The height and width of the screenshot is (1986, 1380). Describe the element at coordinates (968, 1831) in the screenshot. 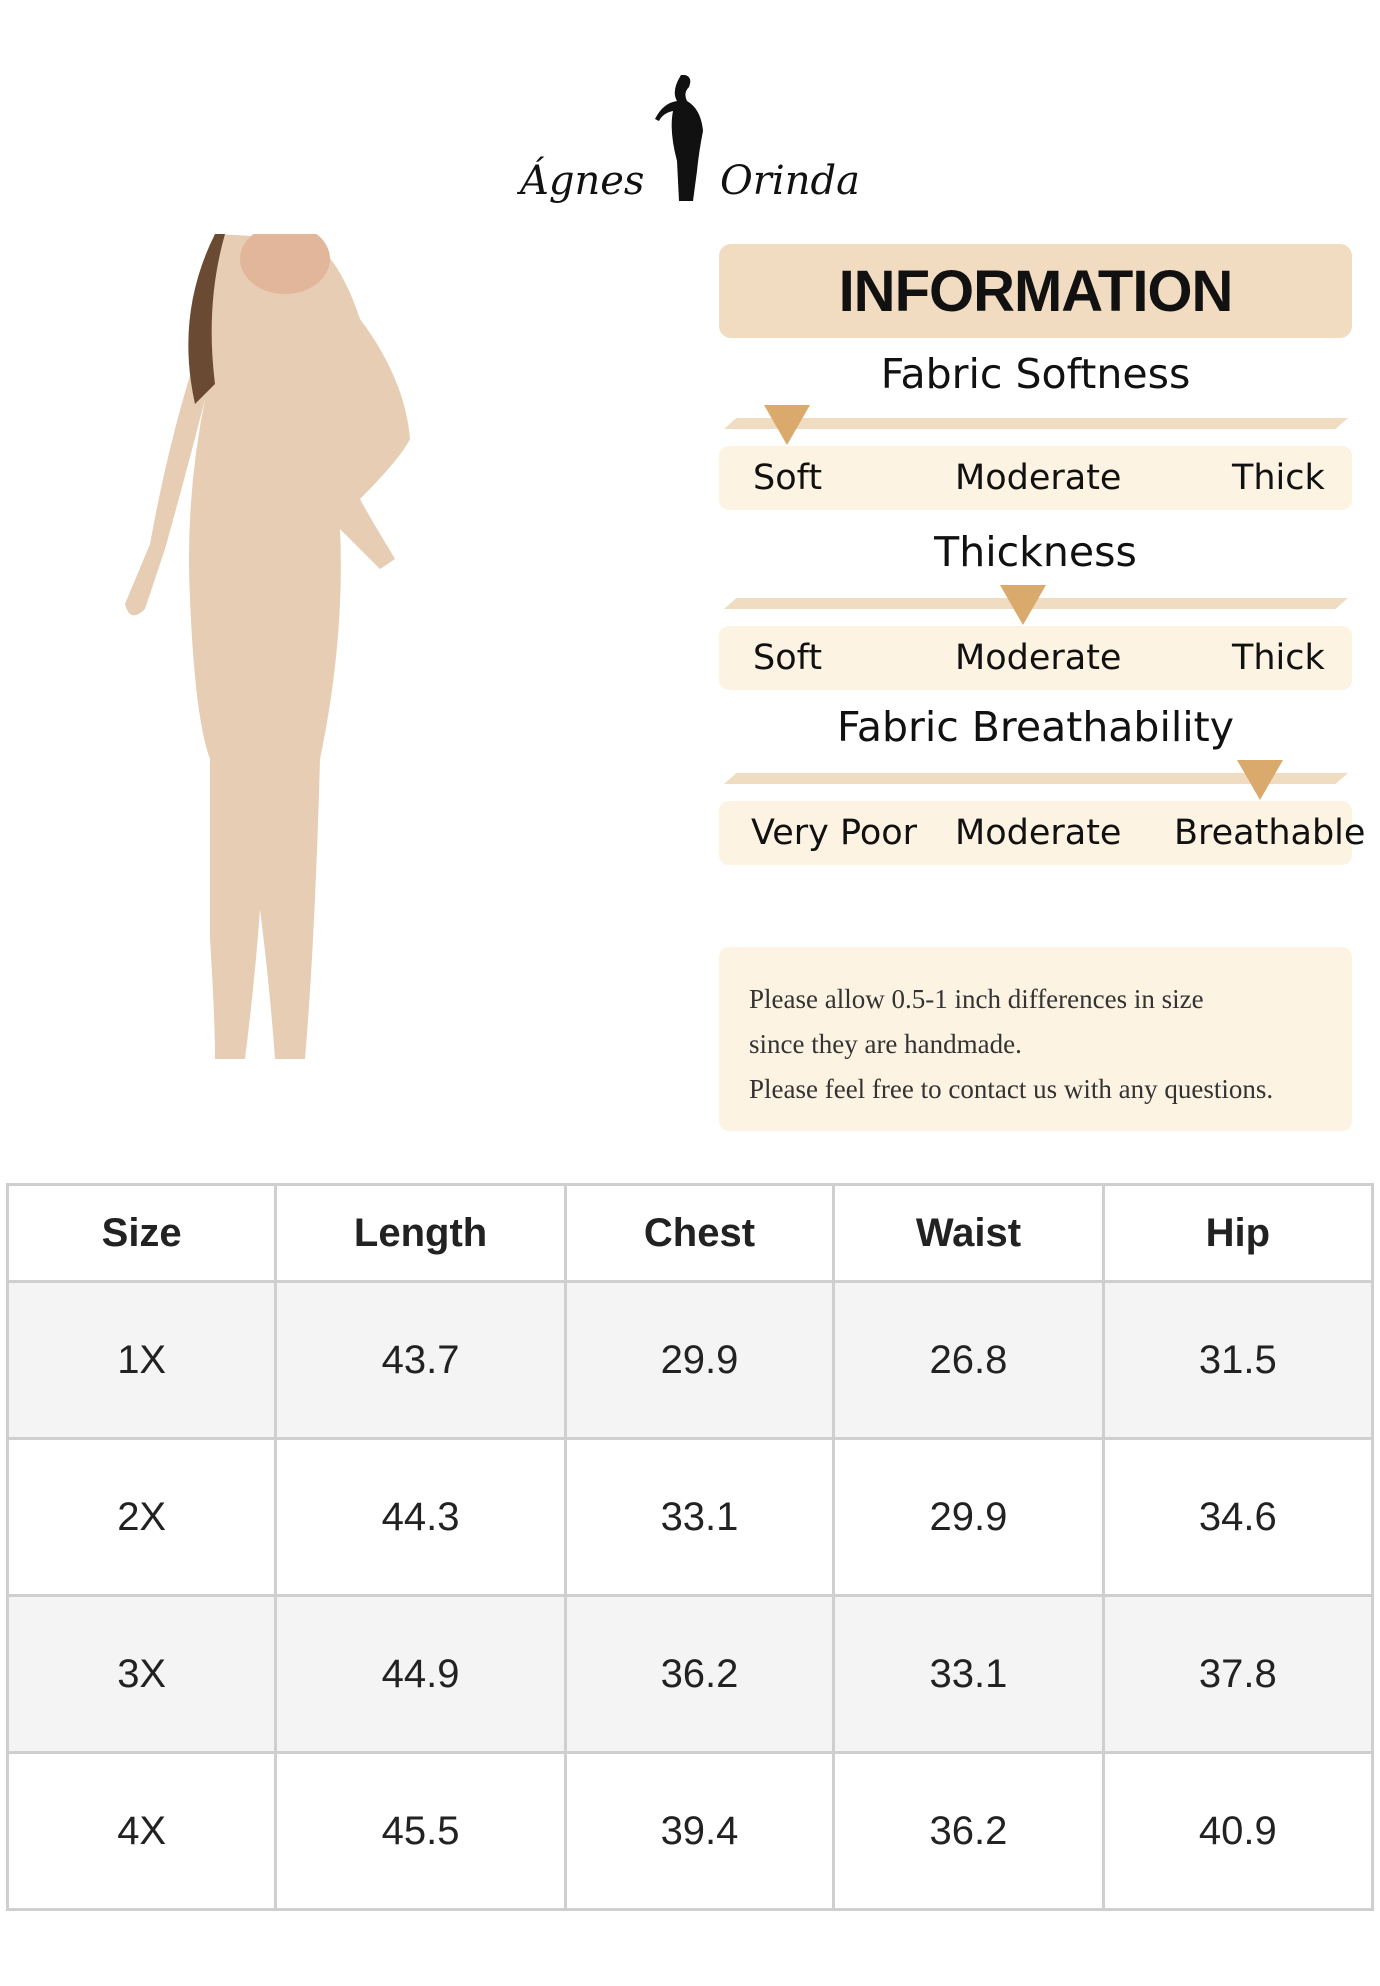

I see `table-cell-waist: 36.2` at that location.